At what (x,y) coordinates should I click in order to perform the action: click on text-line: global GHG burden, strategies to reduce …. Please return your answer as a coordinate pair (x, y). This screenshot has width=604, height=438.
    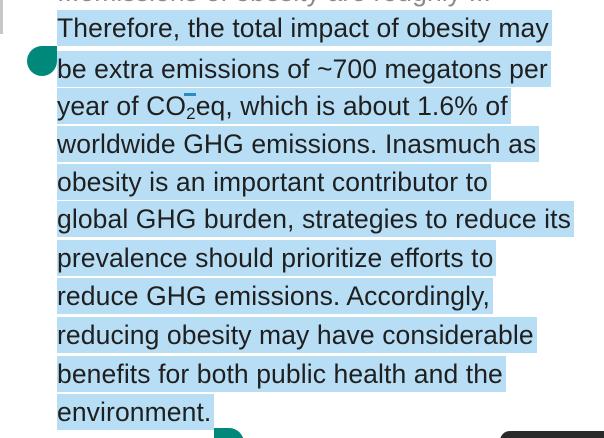
    Looking at the image, I should click on (315, 219).